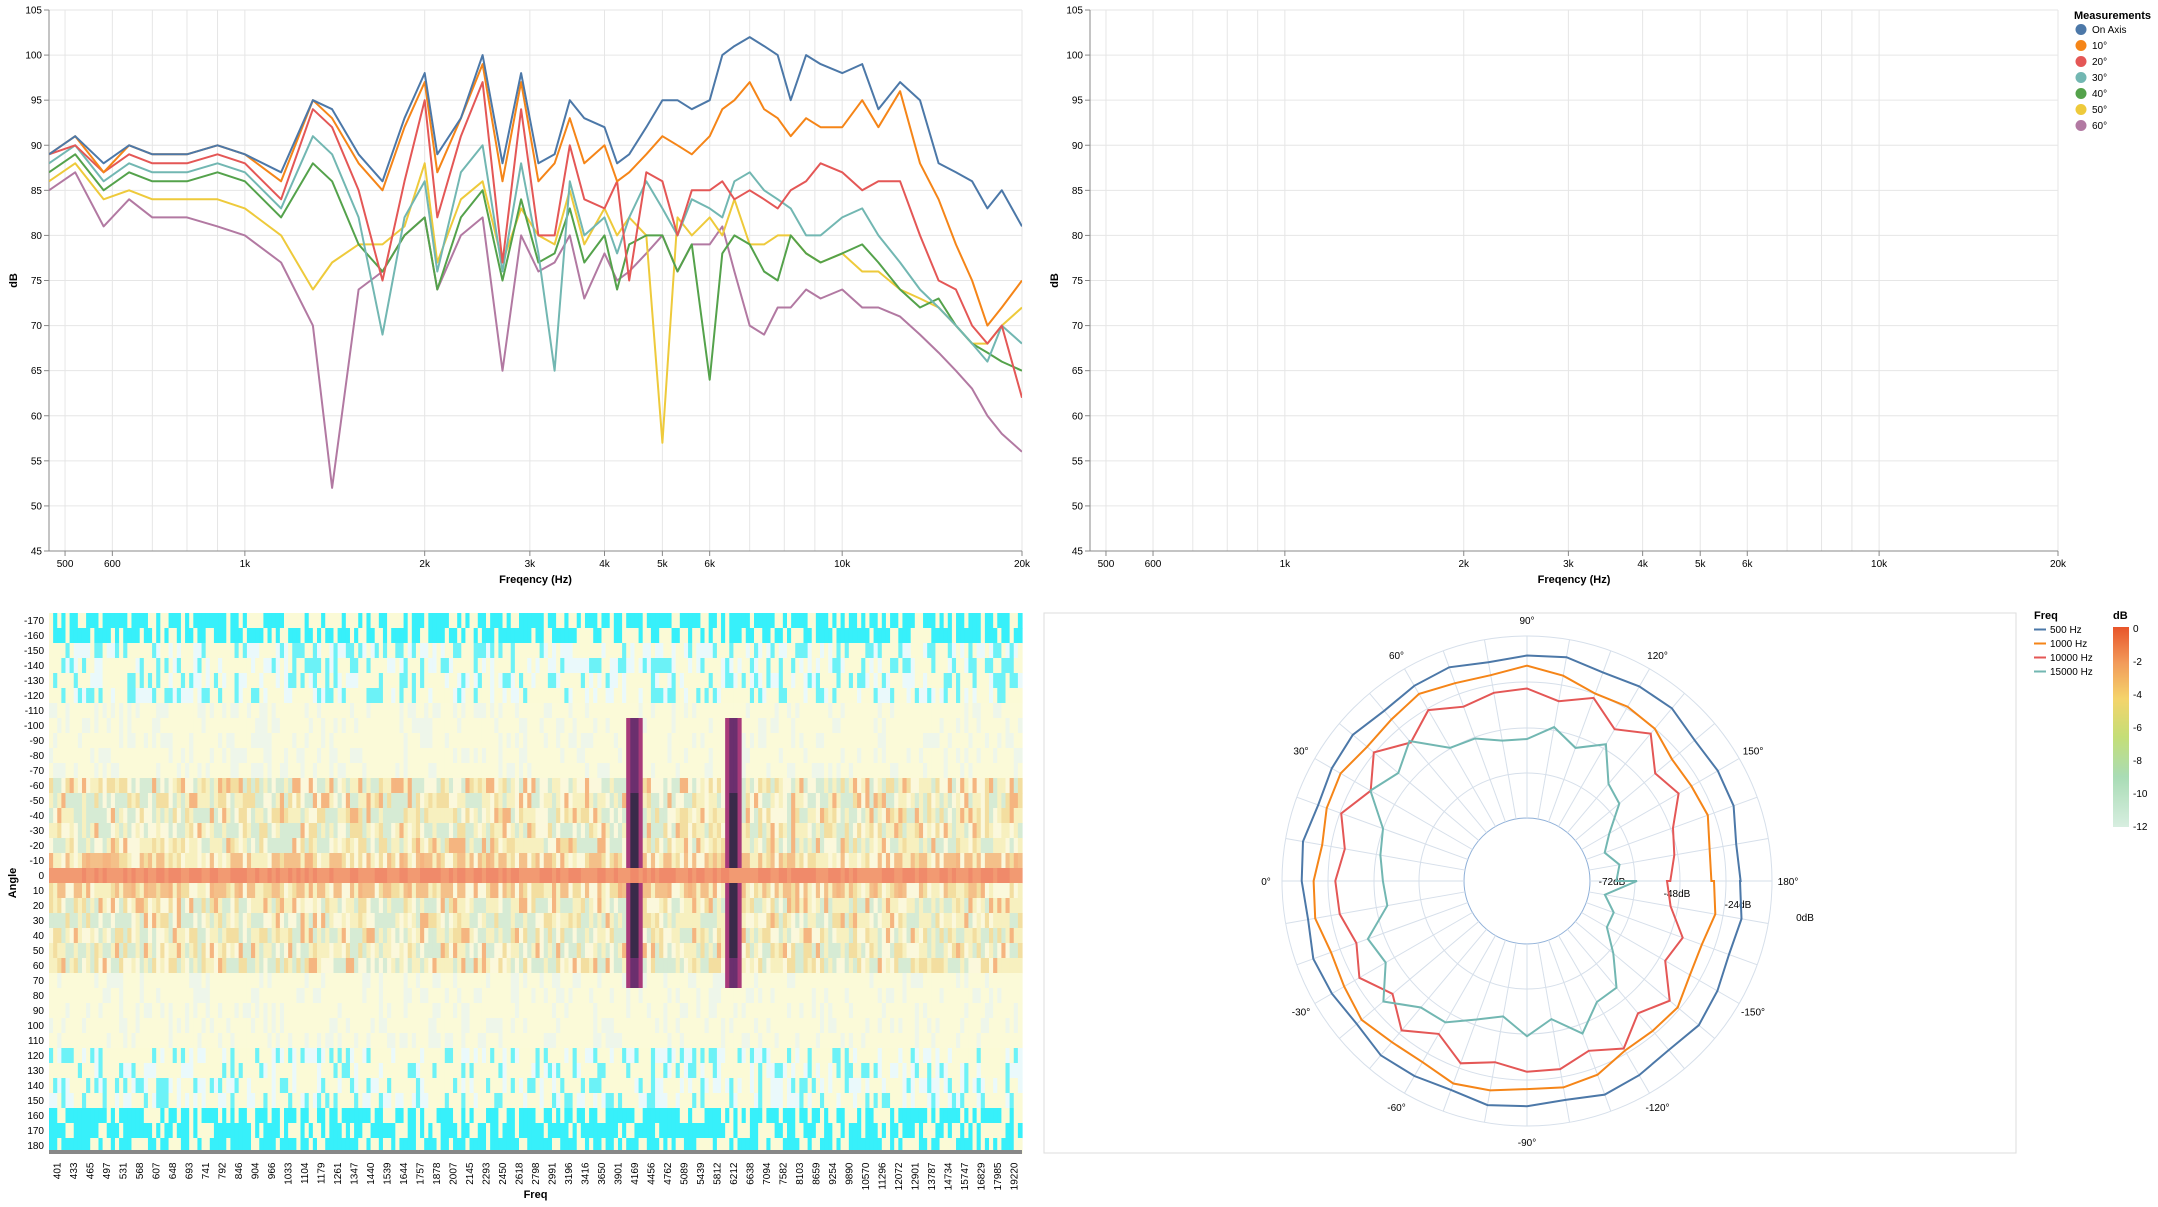 The width and height of the screenshot is (2158, 1207). What do you see at coordinates (1106, 564) in the screenshot?
I see `x-tick-label: 500` at bounding box center [1106, 564].